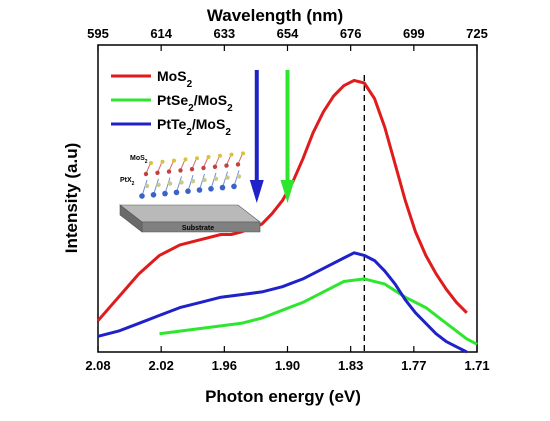 The width and height of the screenshot is (550, 421). I want to click on top-tick-label: 725, so click(477, 33).